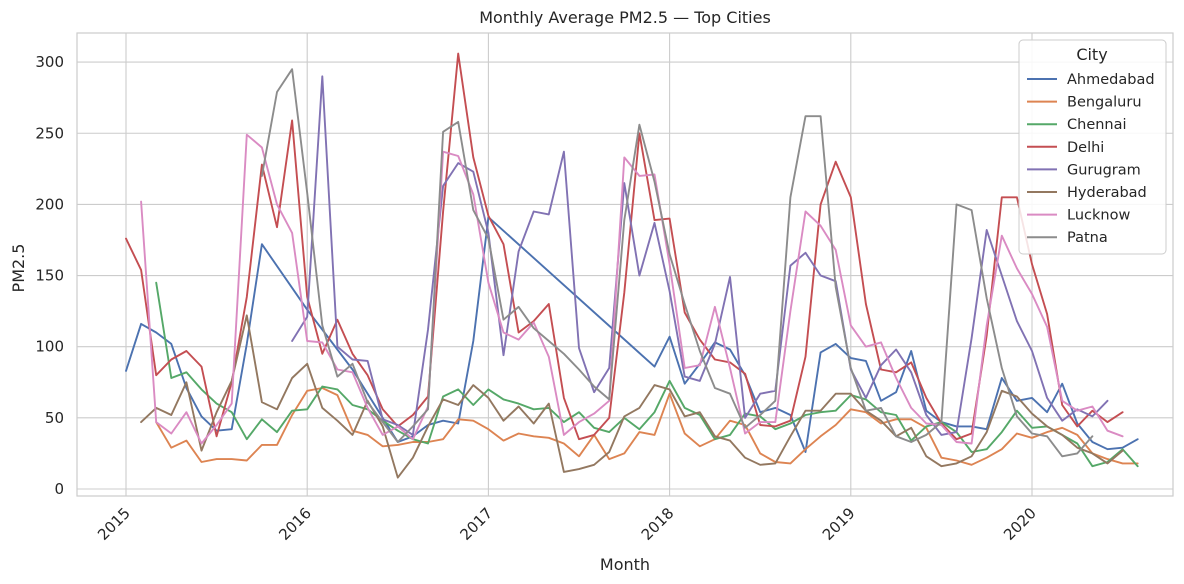  I want to click on x-tick-label: 2017, so click(476, 524).